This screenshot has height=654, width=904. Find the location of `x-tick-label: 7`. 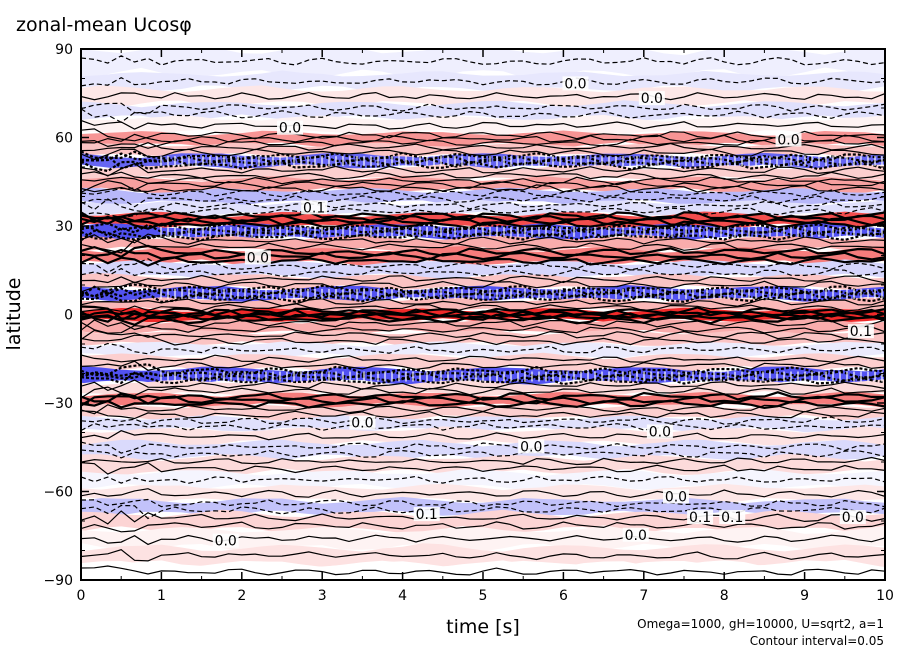

x-tick-label: 7 is located at coordinates (643, 596).